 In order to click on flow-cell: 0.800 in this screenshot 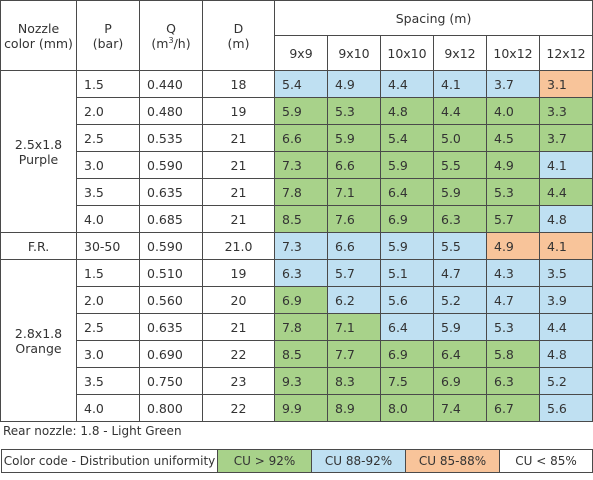, I will do `click(171, 408)`.